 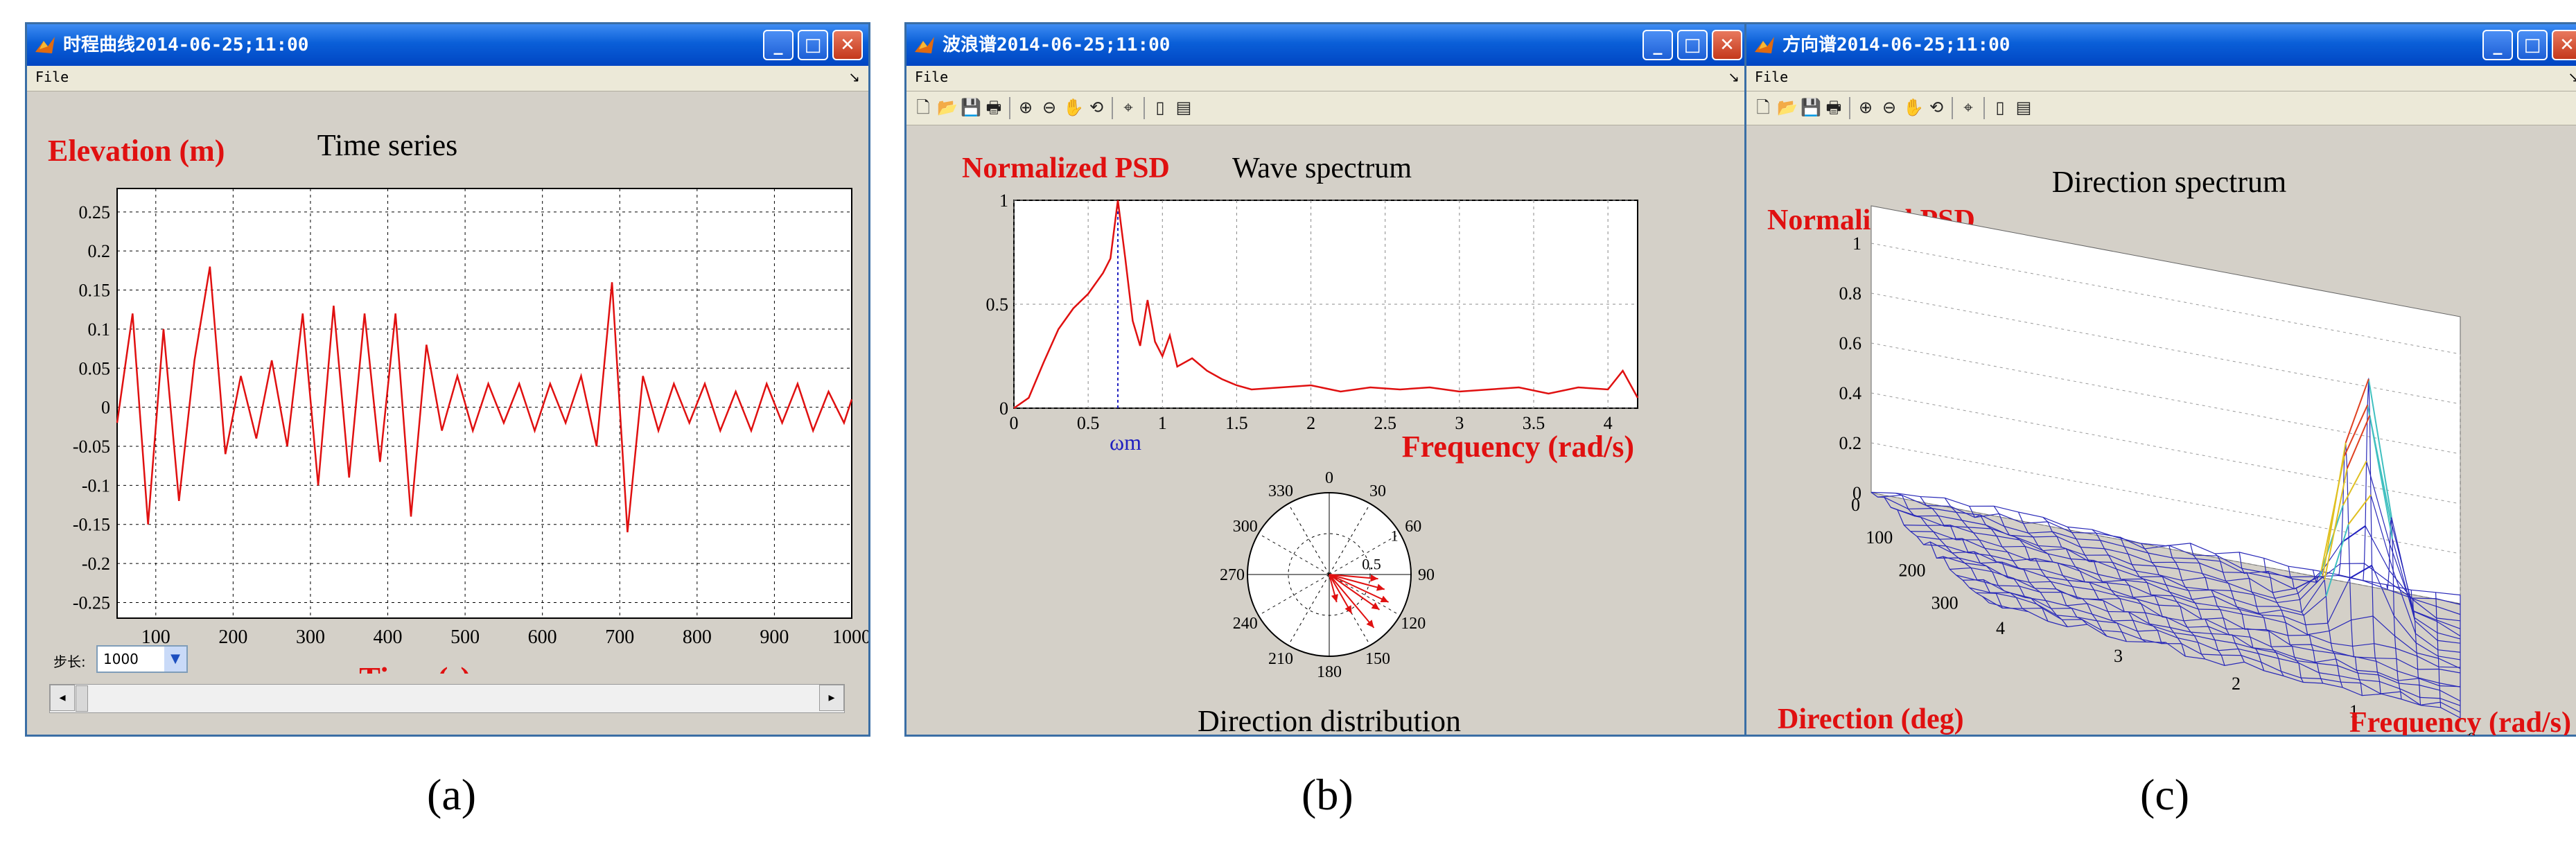 What do you see at coordinates (1232, 575) in the screenshot?
I see `polar-angle-label: 270` at bounding box center [1232, 575].